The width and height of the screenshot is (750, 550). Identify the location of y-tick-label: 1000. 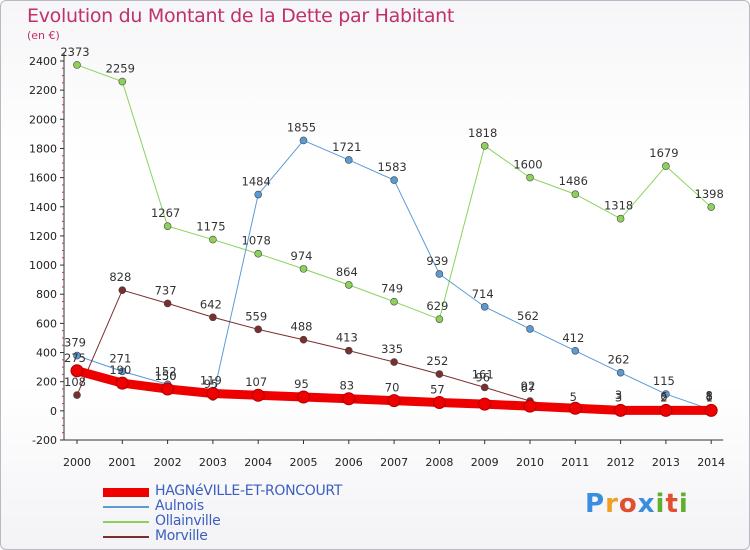
(43, 265).